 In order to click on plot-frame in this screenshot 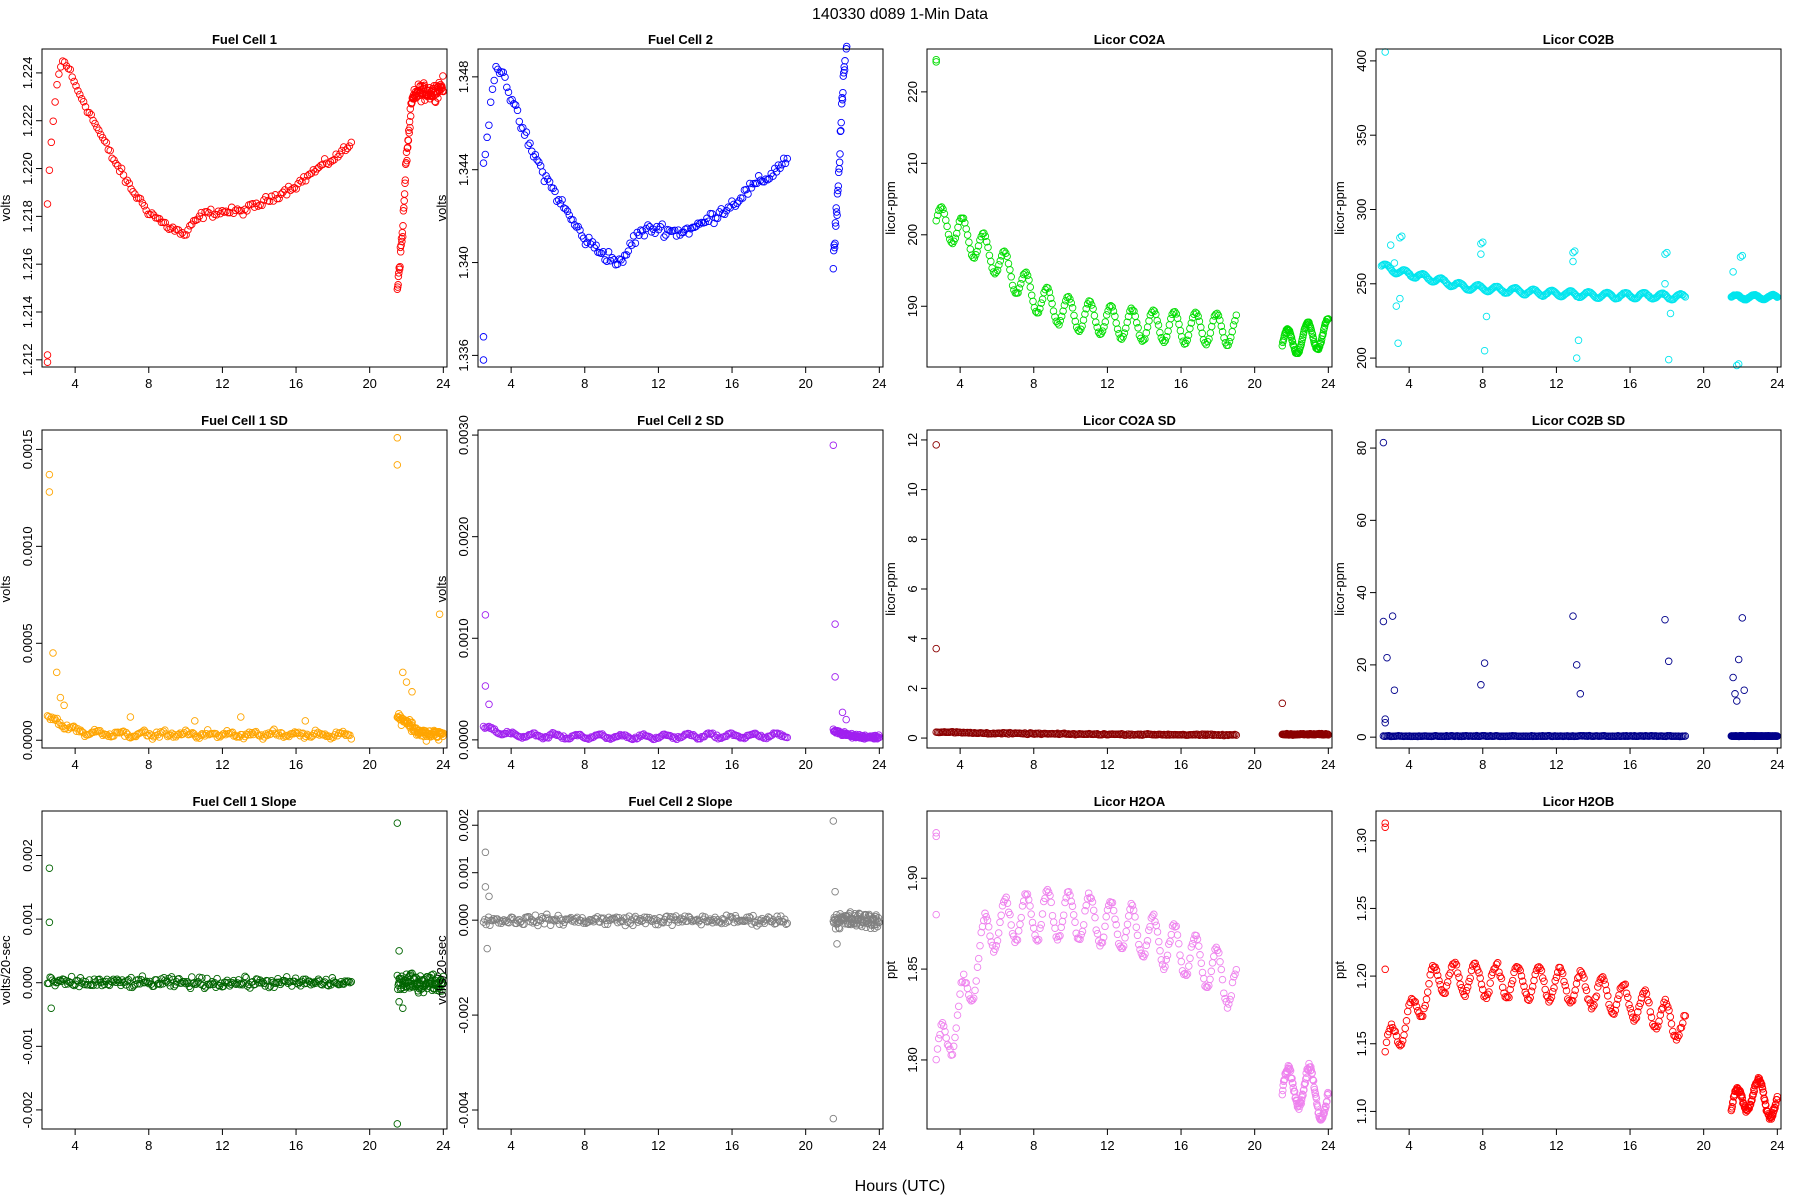, I will do `click(1578, 589)`.